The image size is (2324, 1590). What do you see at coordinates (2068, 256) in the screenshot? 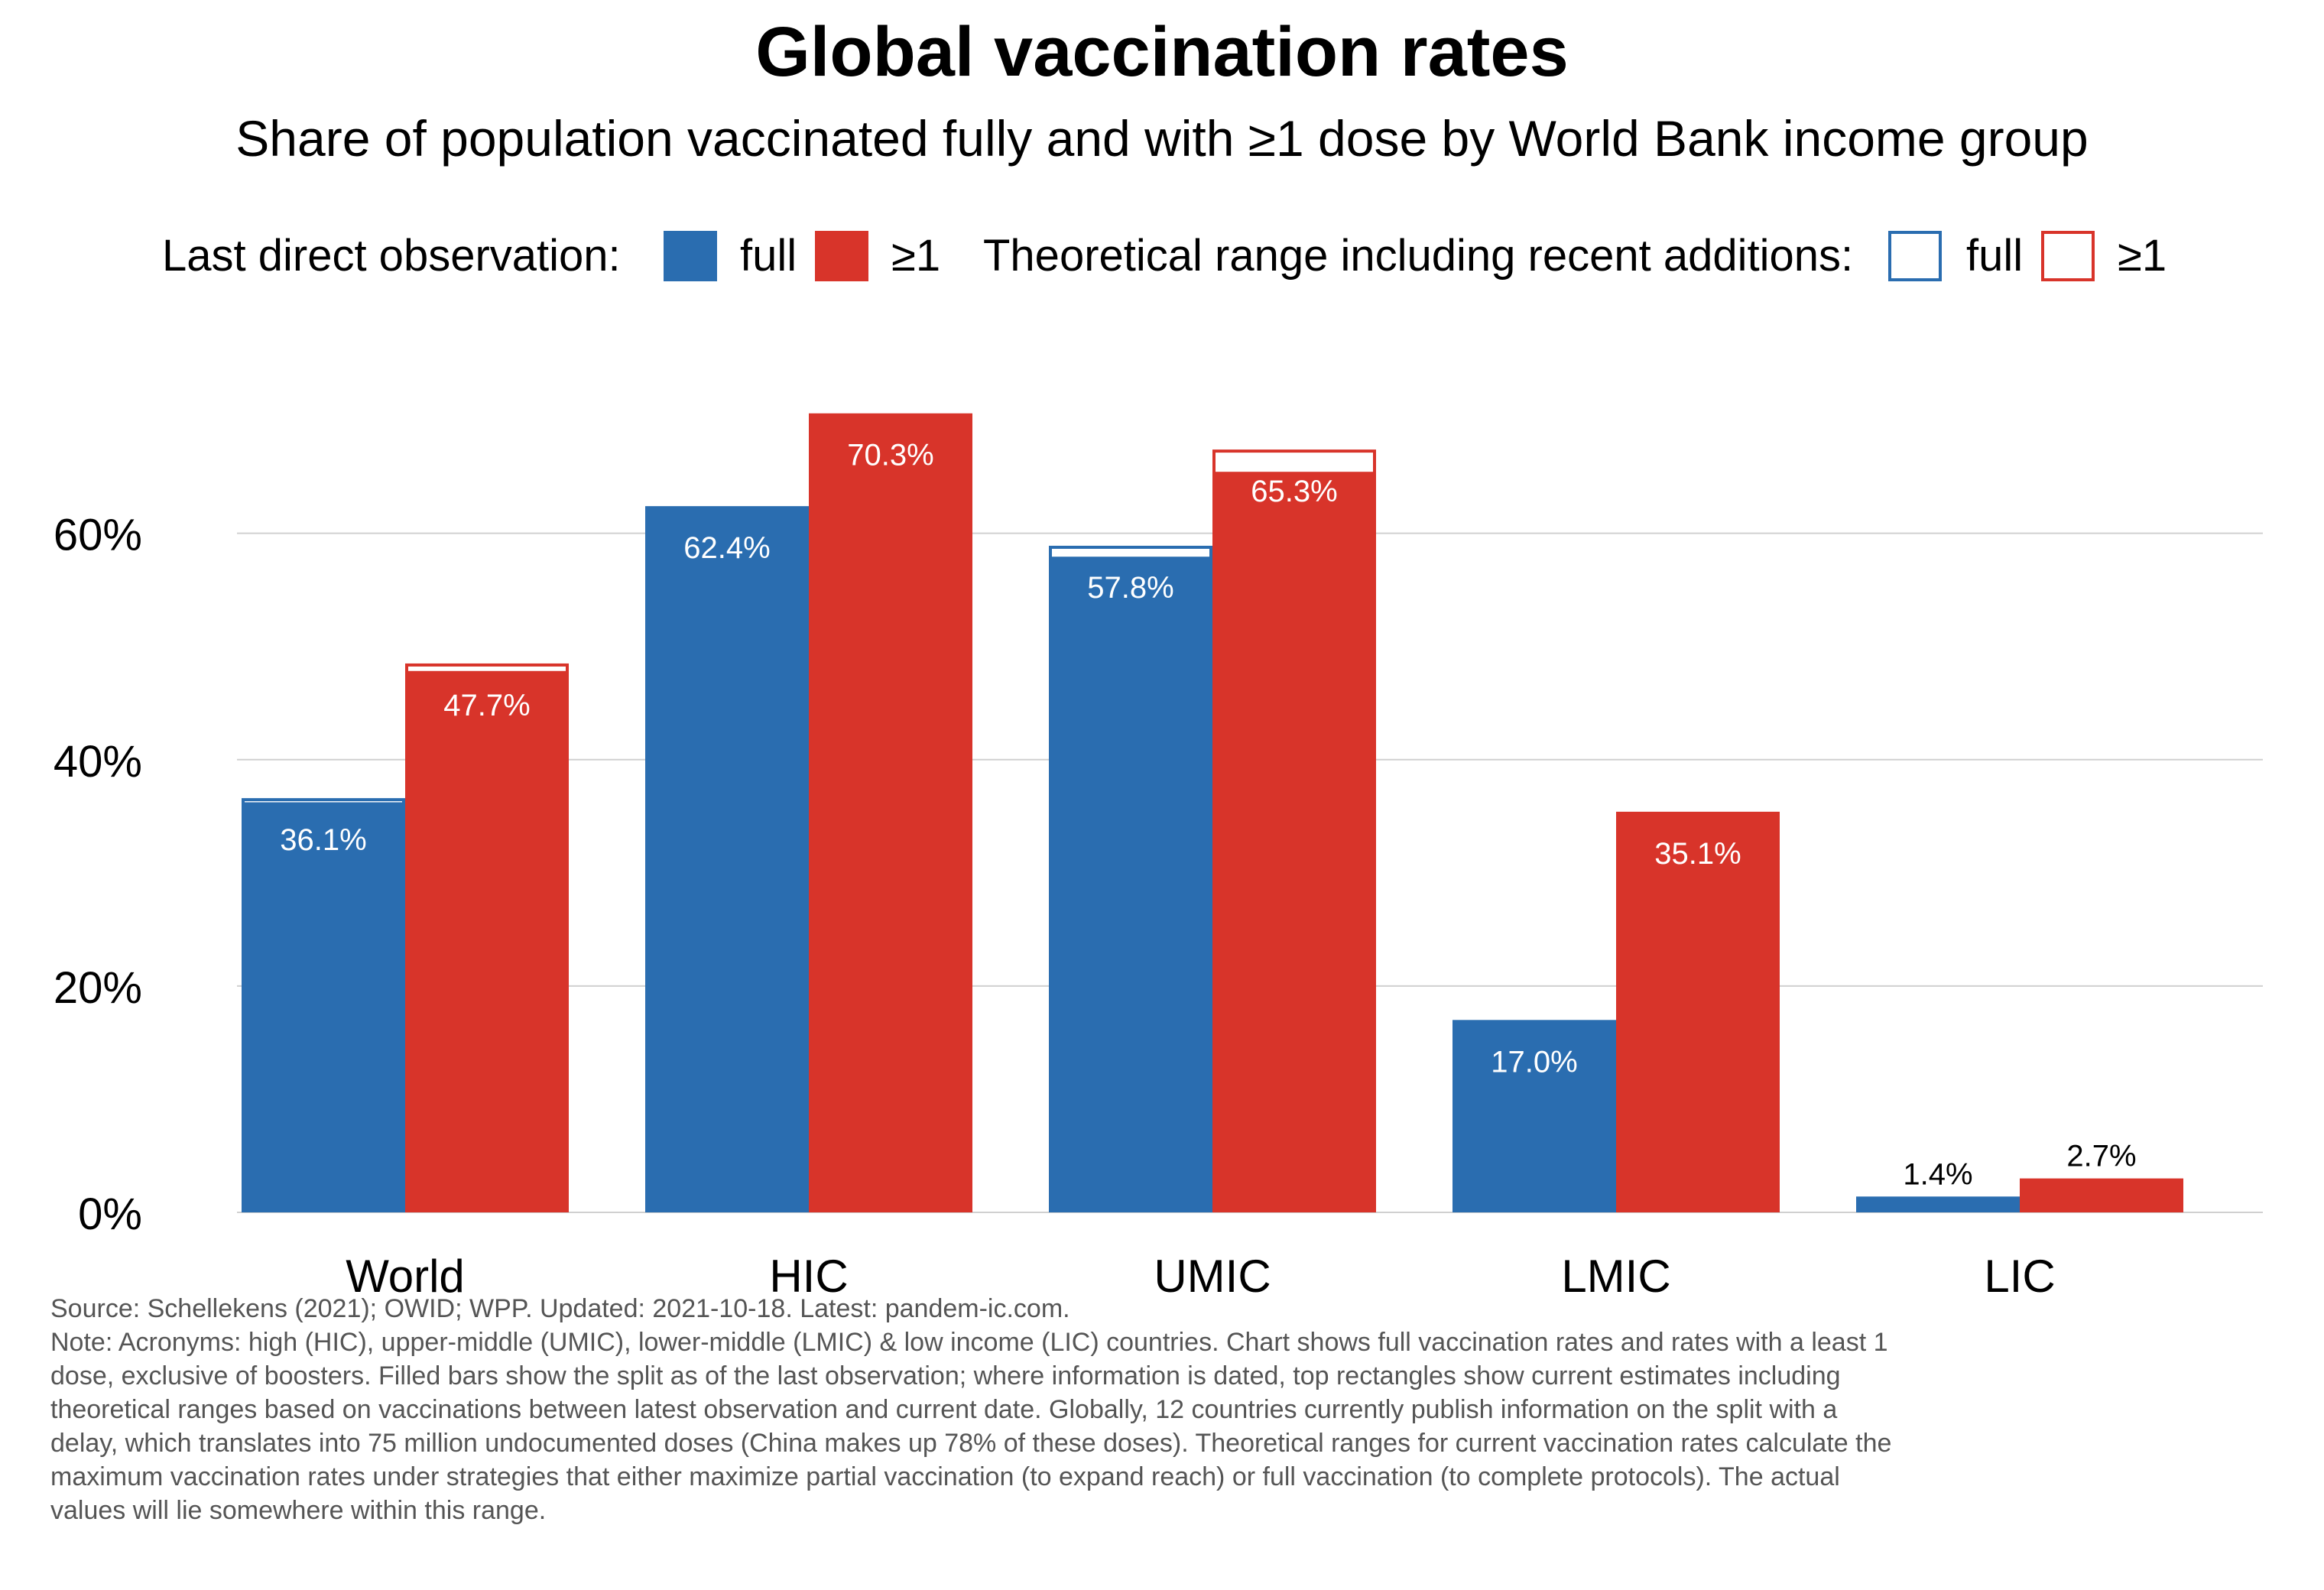
I see `legend-key-range-one-dose` at bounding box center [2068, 256].